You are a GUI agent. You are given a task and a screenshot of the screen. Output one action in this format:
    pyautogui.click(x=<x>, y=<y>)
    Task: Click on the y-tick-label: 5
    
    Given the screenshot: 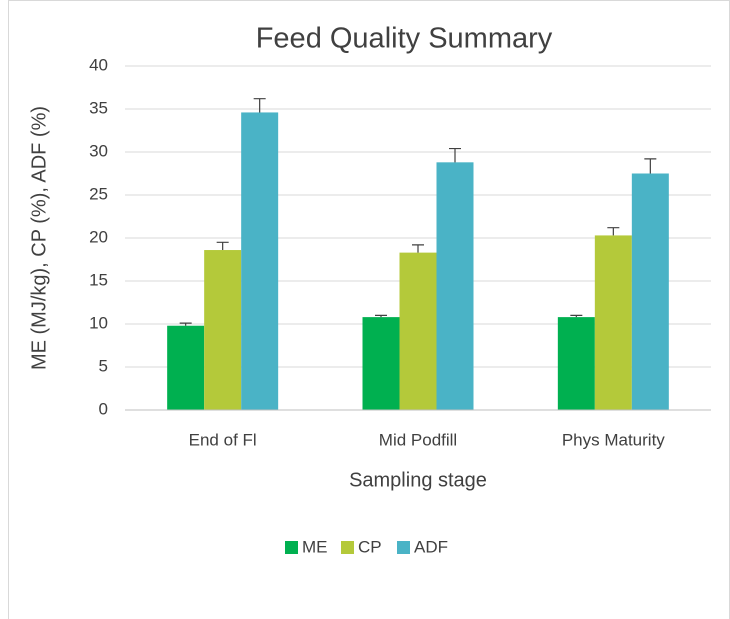 What is the action you would take?
    pyautogui.click(x=103, y=365)
    